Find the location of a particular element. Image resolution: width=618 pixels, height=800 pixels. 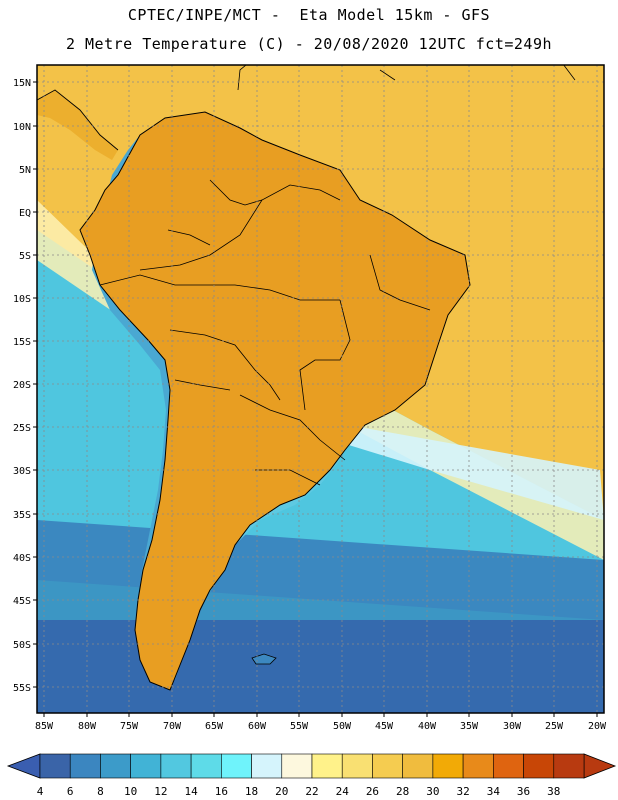

lat-label: 45S is located at coordinates (22, 601).